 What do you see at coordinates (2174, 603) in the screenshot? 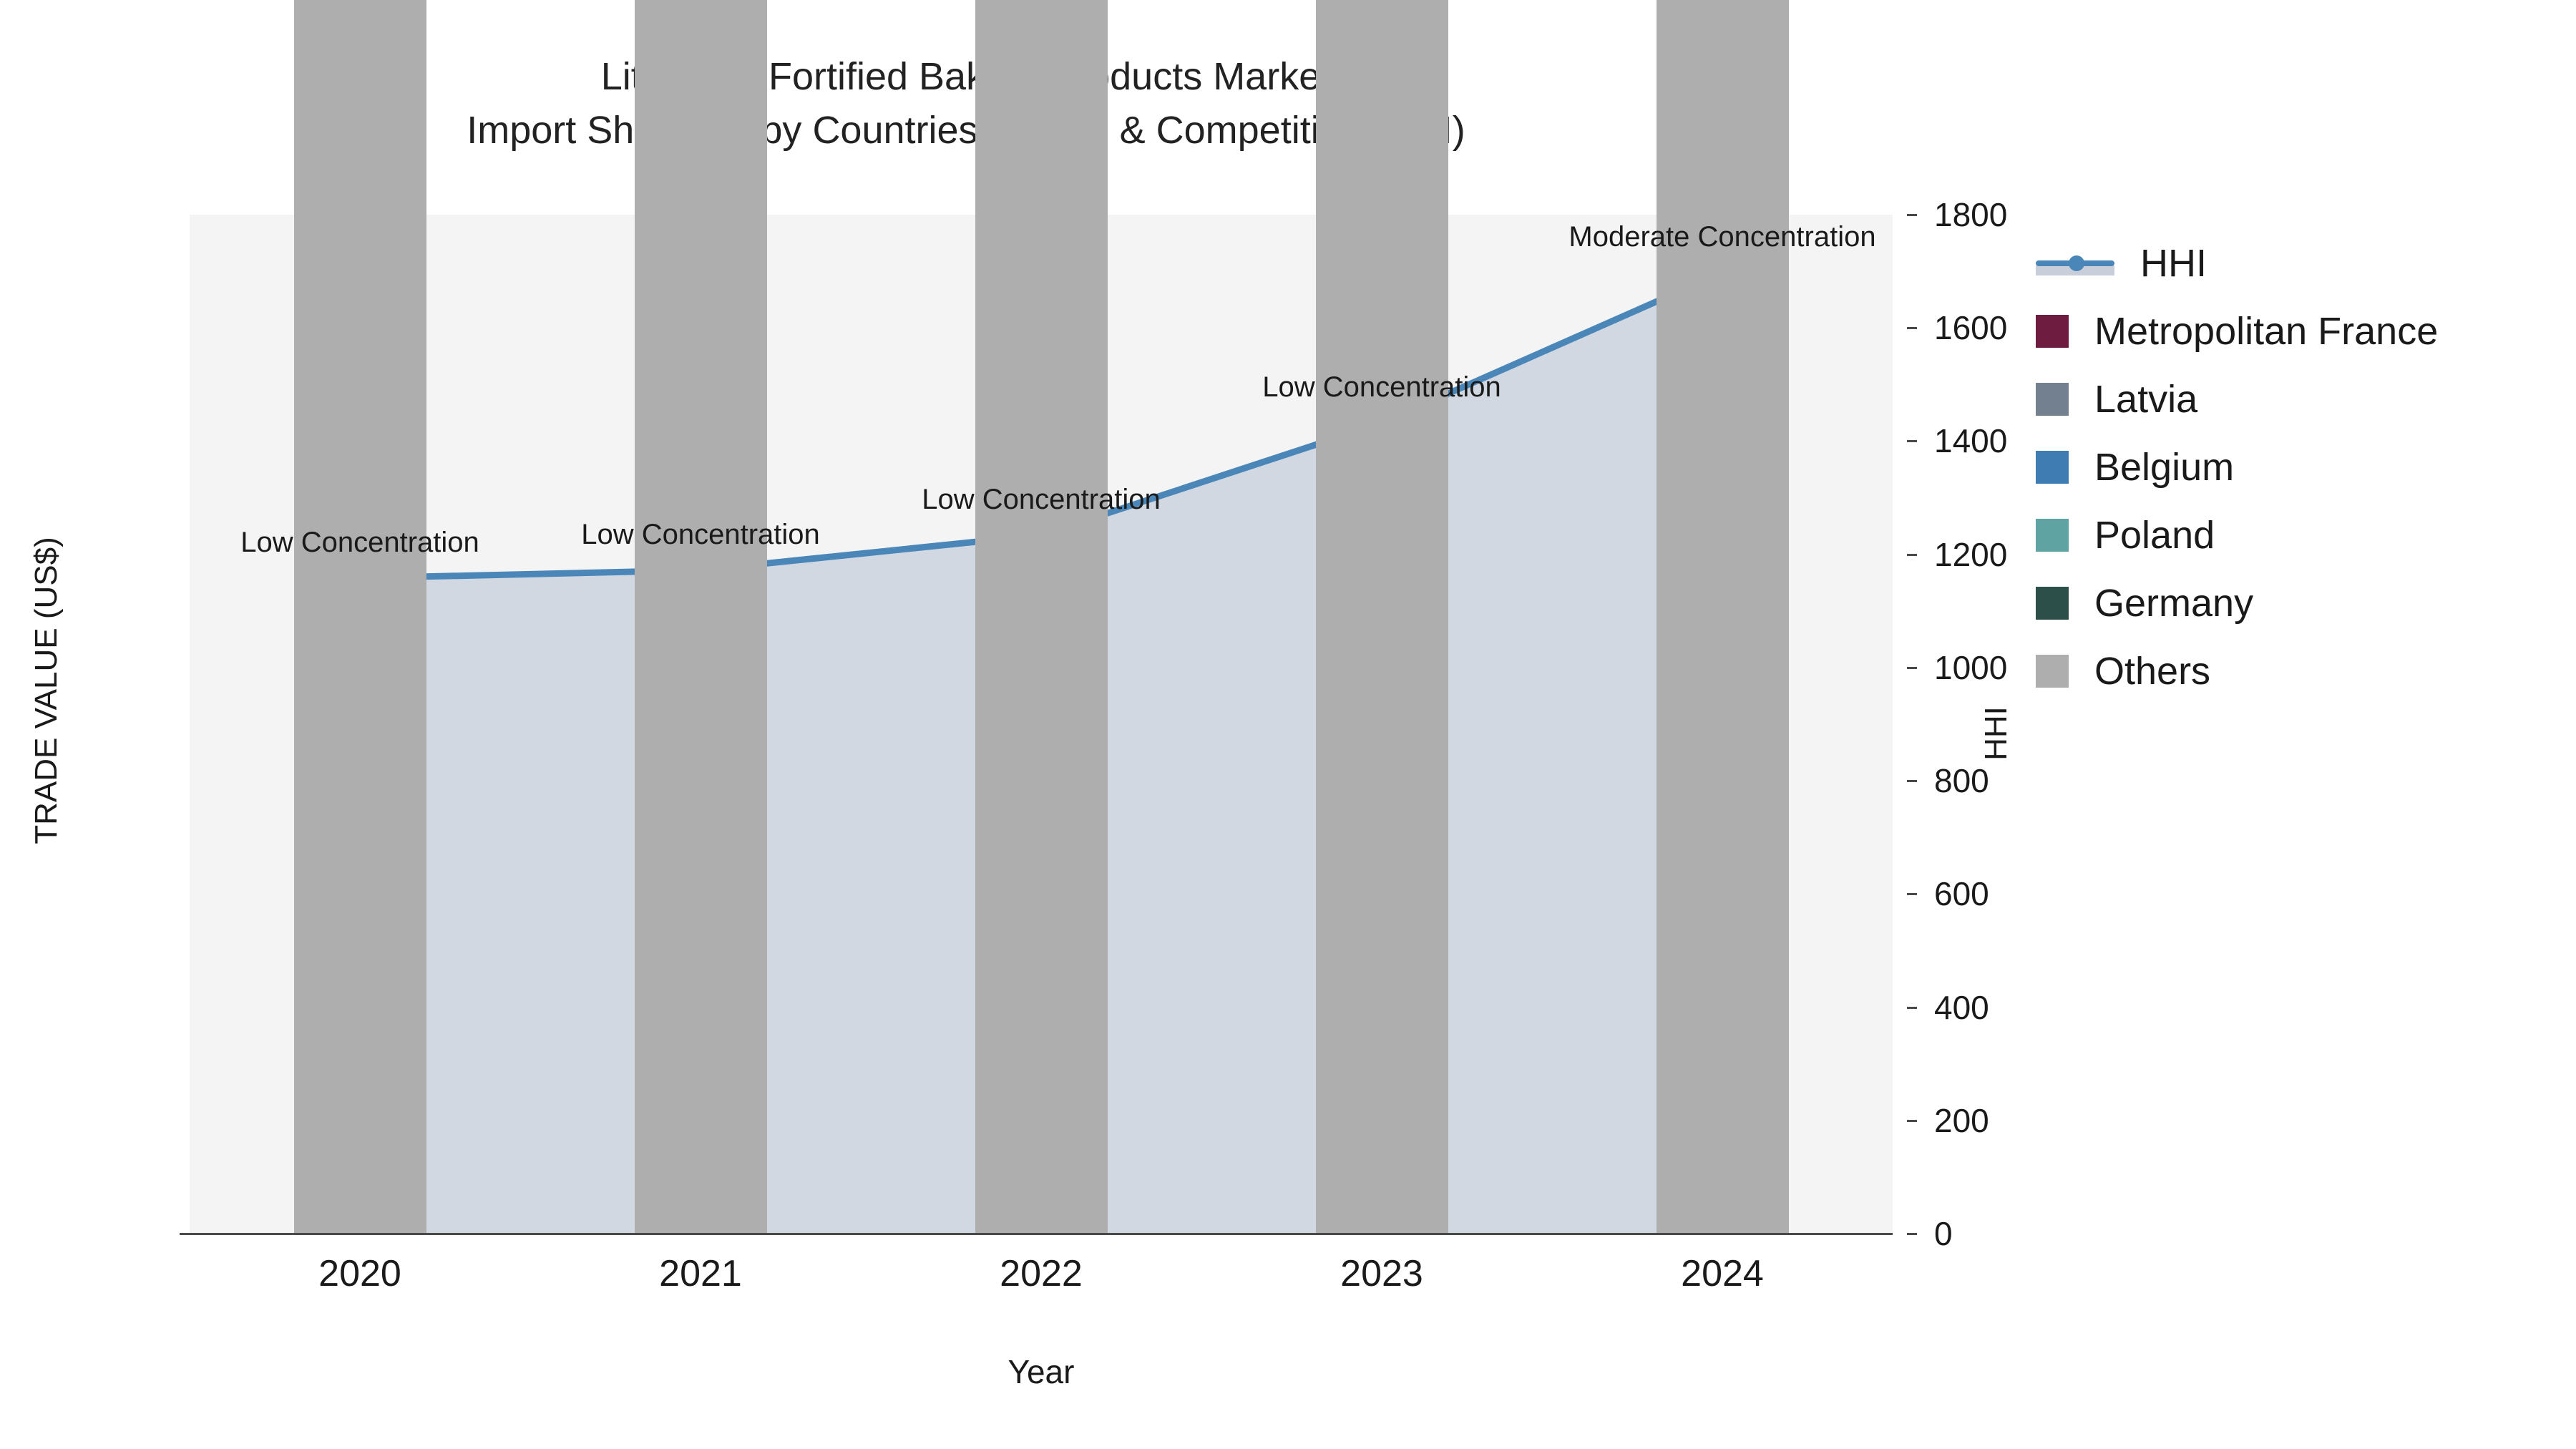
I see `legend-item-label: Germany` at bounding box center [2174, 603].